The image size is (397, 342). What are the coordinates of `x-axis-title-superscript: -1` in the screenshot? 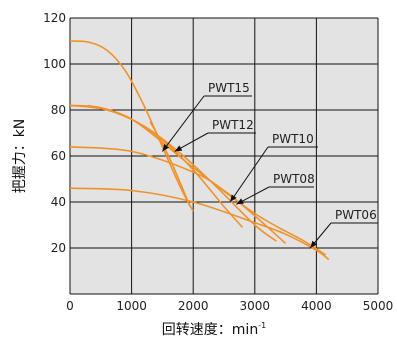 It's located at (262, 325).